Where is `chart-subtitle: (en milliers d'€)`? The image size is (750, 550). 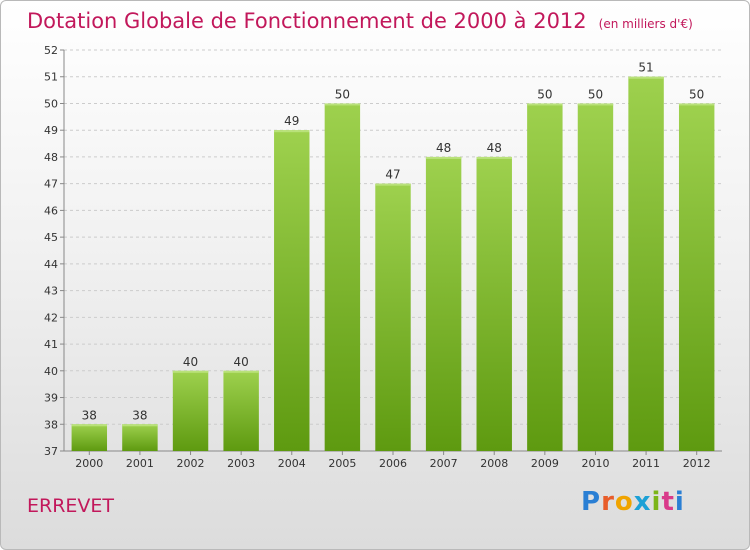
chart-subtitle: (en milliers d'€) is located at coordinates (645, 24).